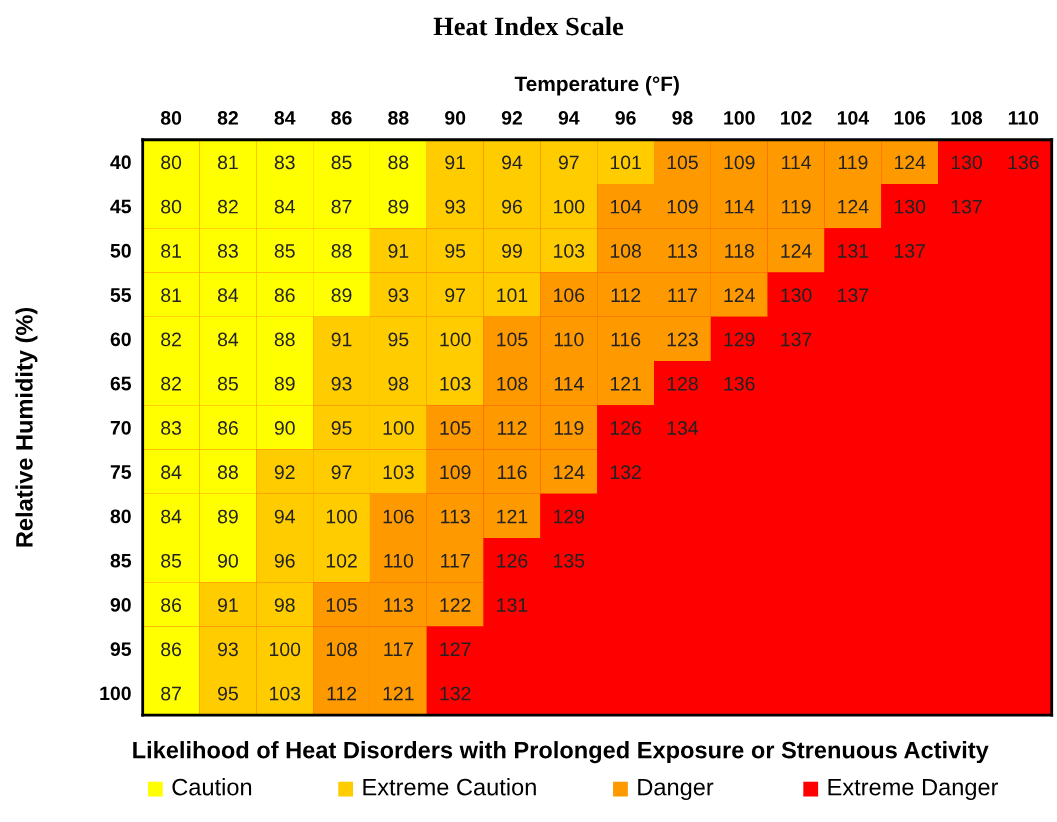  I want to click on data-label: 83, so click(227, 251).